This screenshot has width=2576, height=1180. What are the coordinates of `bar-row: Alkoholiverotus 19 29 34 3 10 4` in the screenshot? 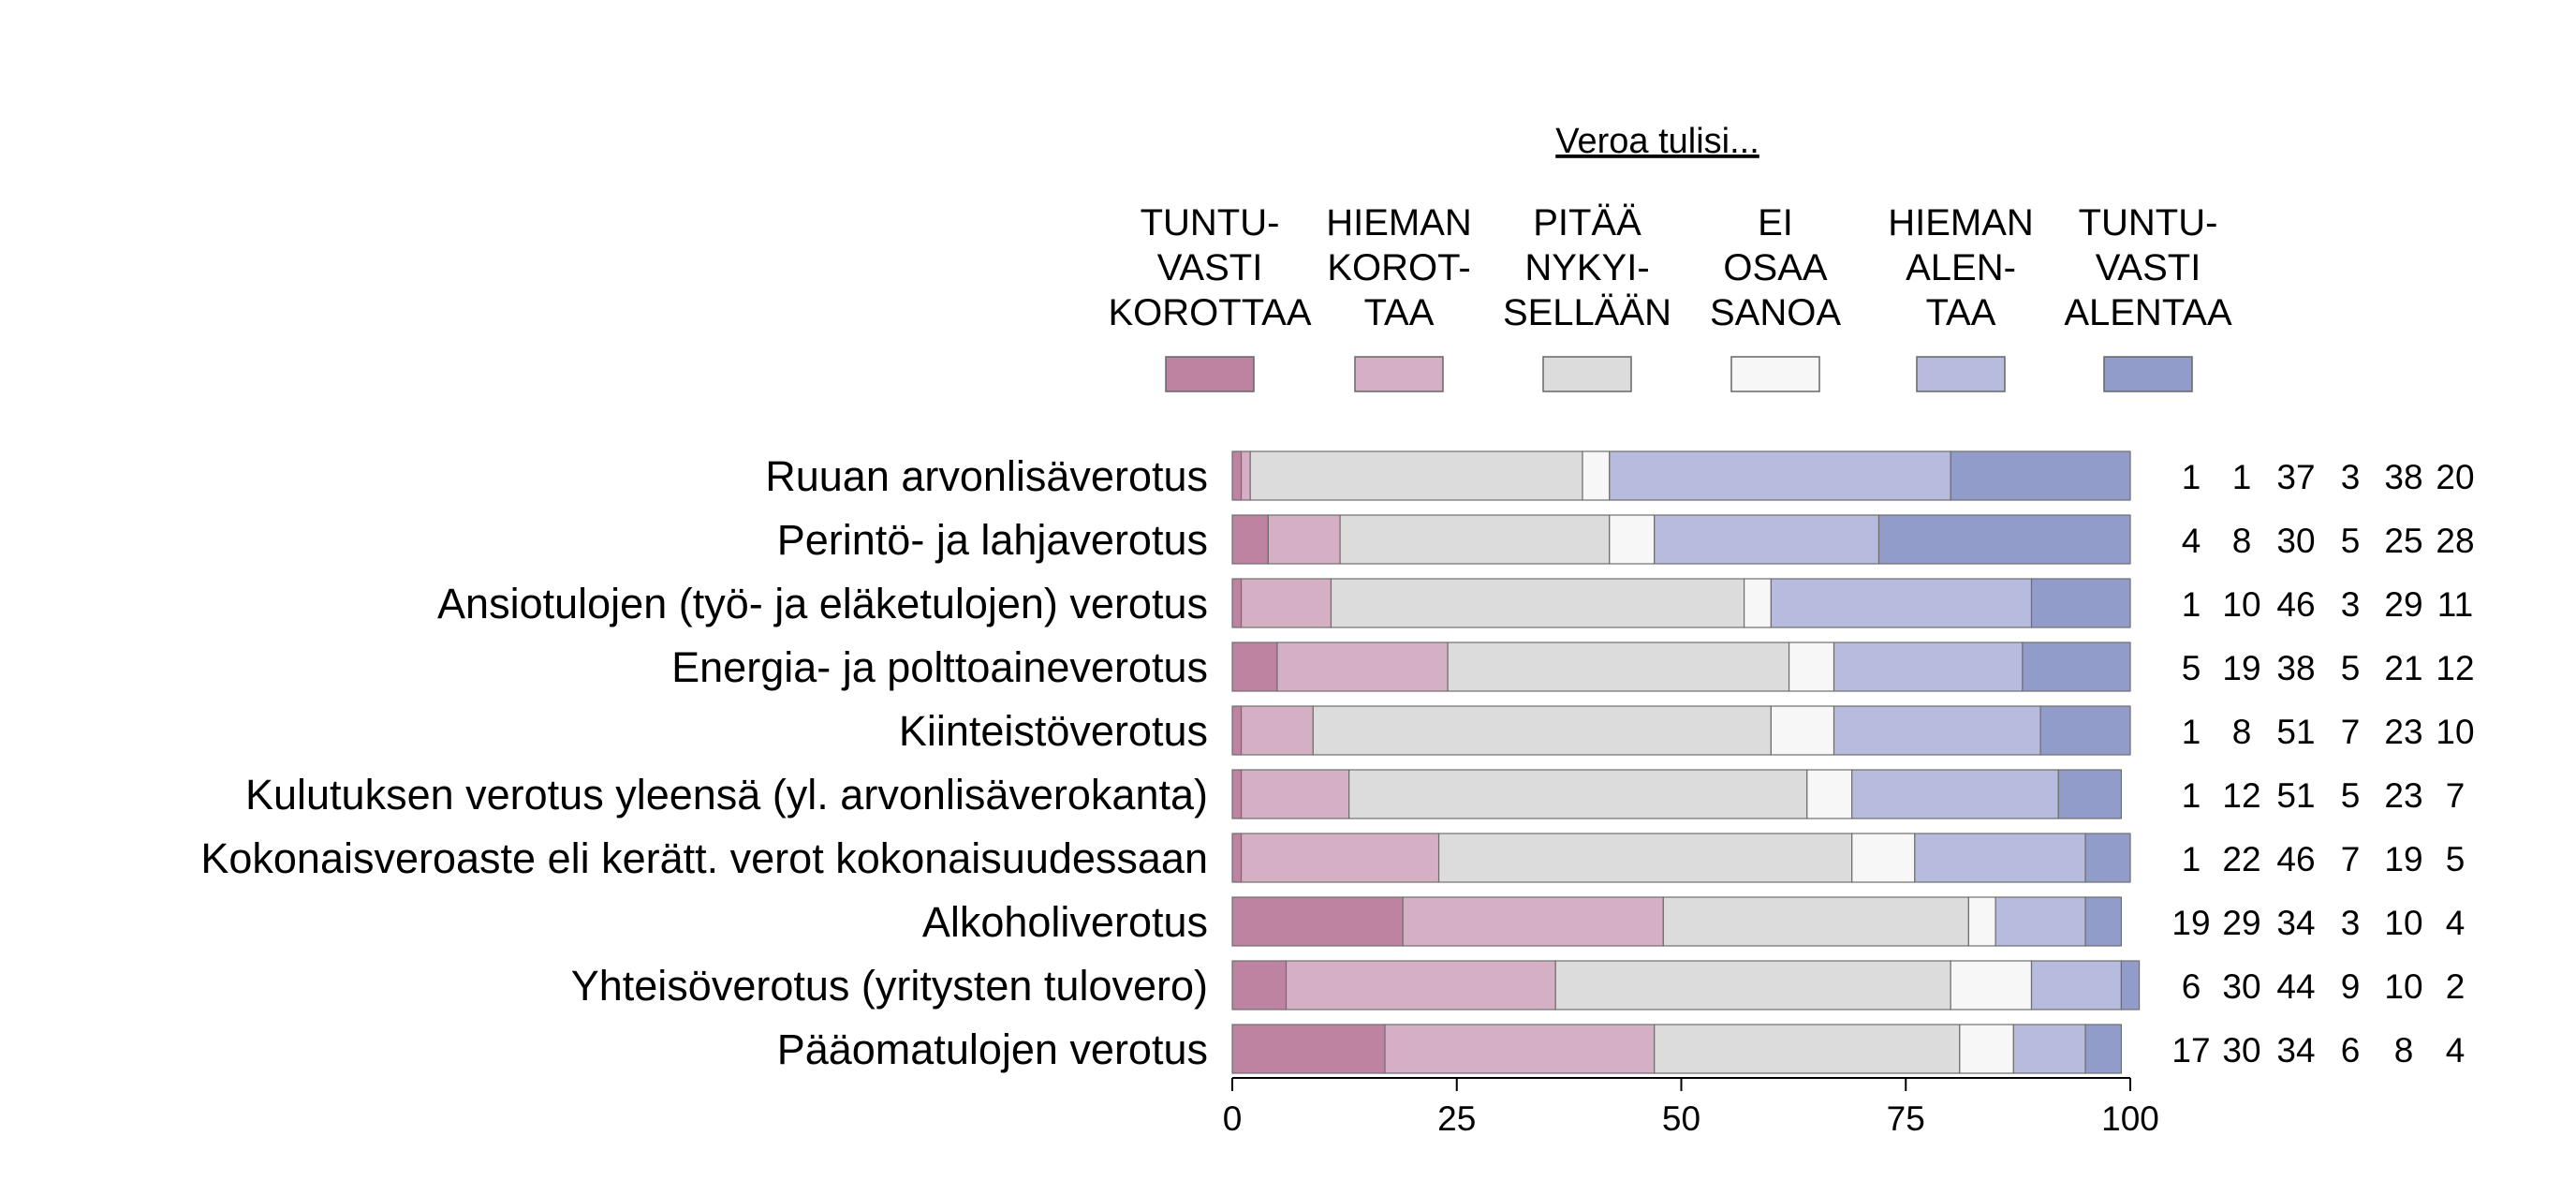 It's located at (1694, 921).